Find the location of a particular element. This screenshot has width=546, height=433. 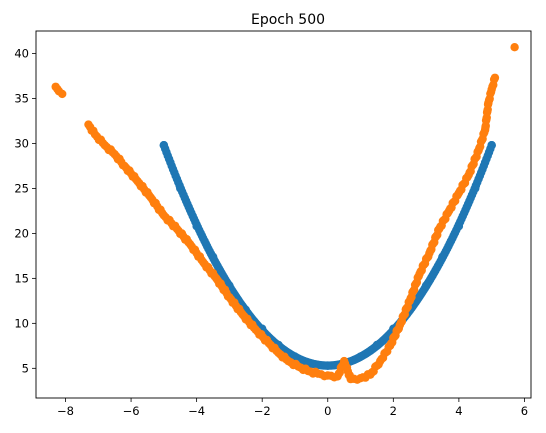

x-tick-label: 4 is located at coordinates (458, 411).